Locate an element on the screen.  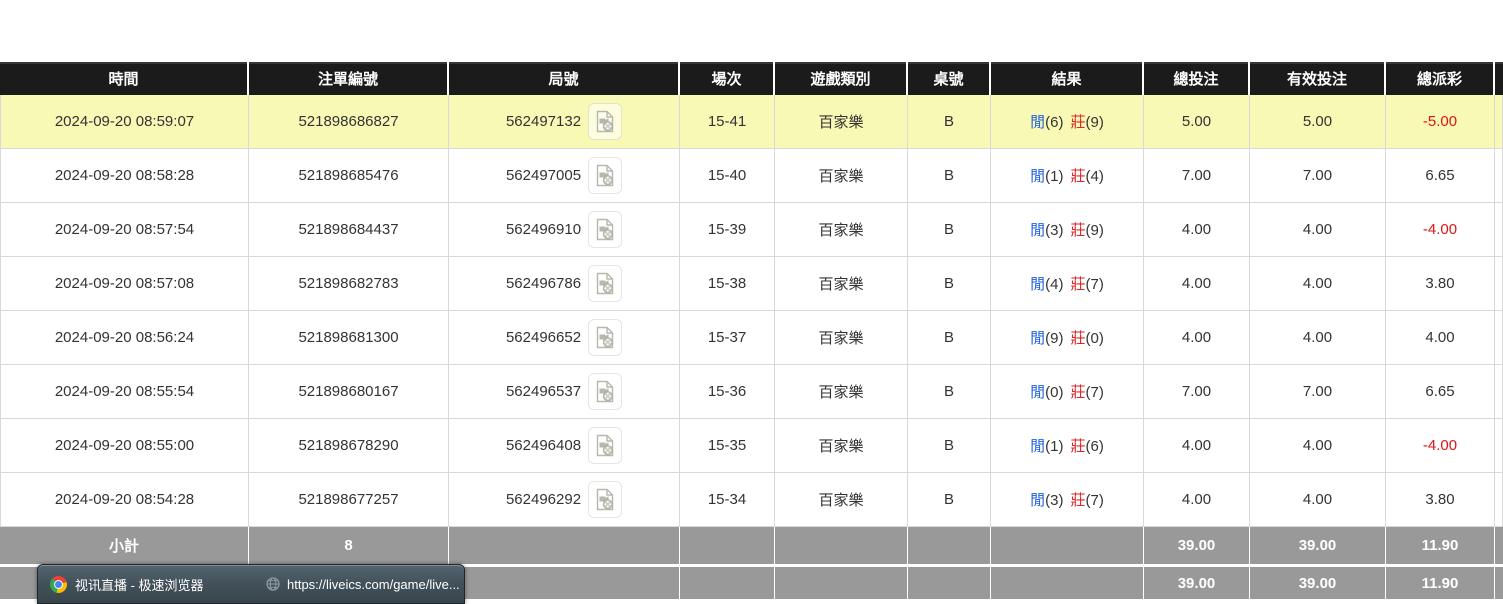
bet-id-cell: 521898677257 is located at coordinates (349, 500).